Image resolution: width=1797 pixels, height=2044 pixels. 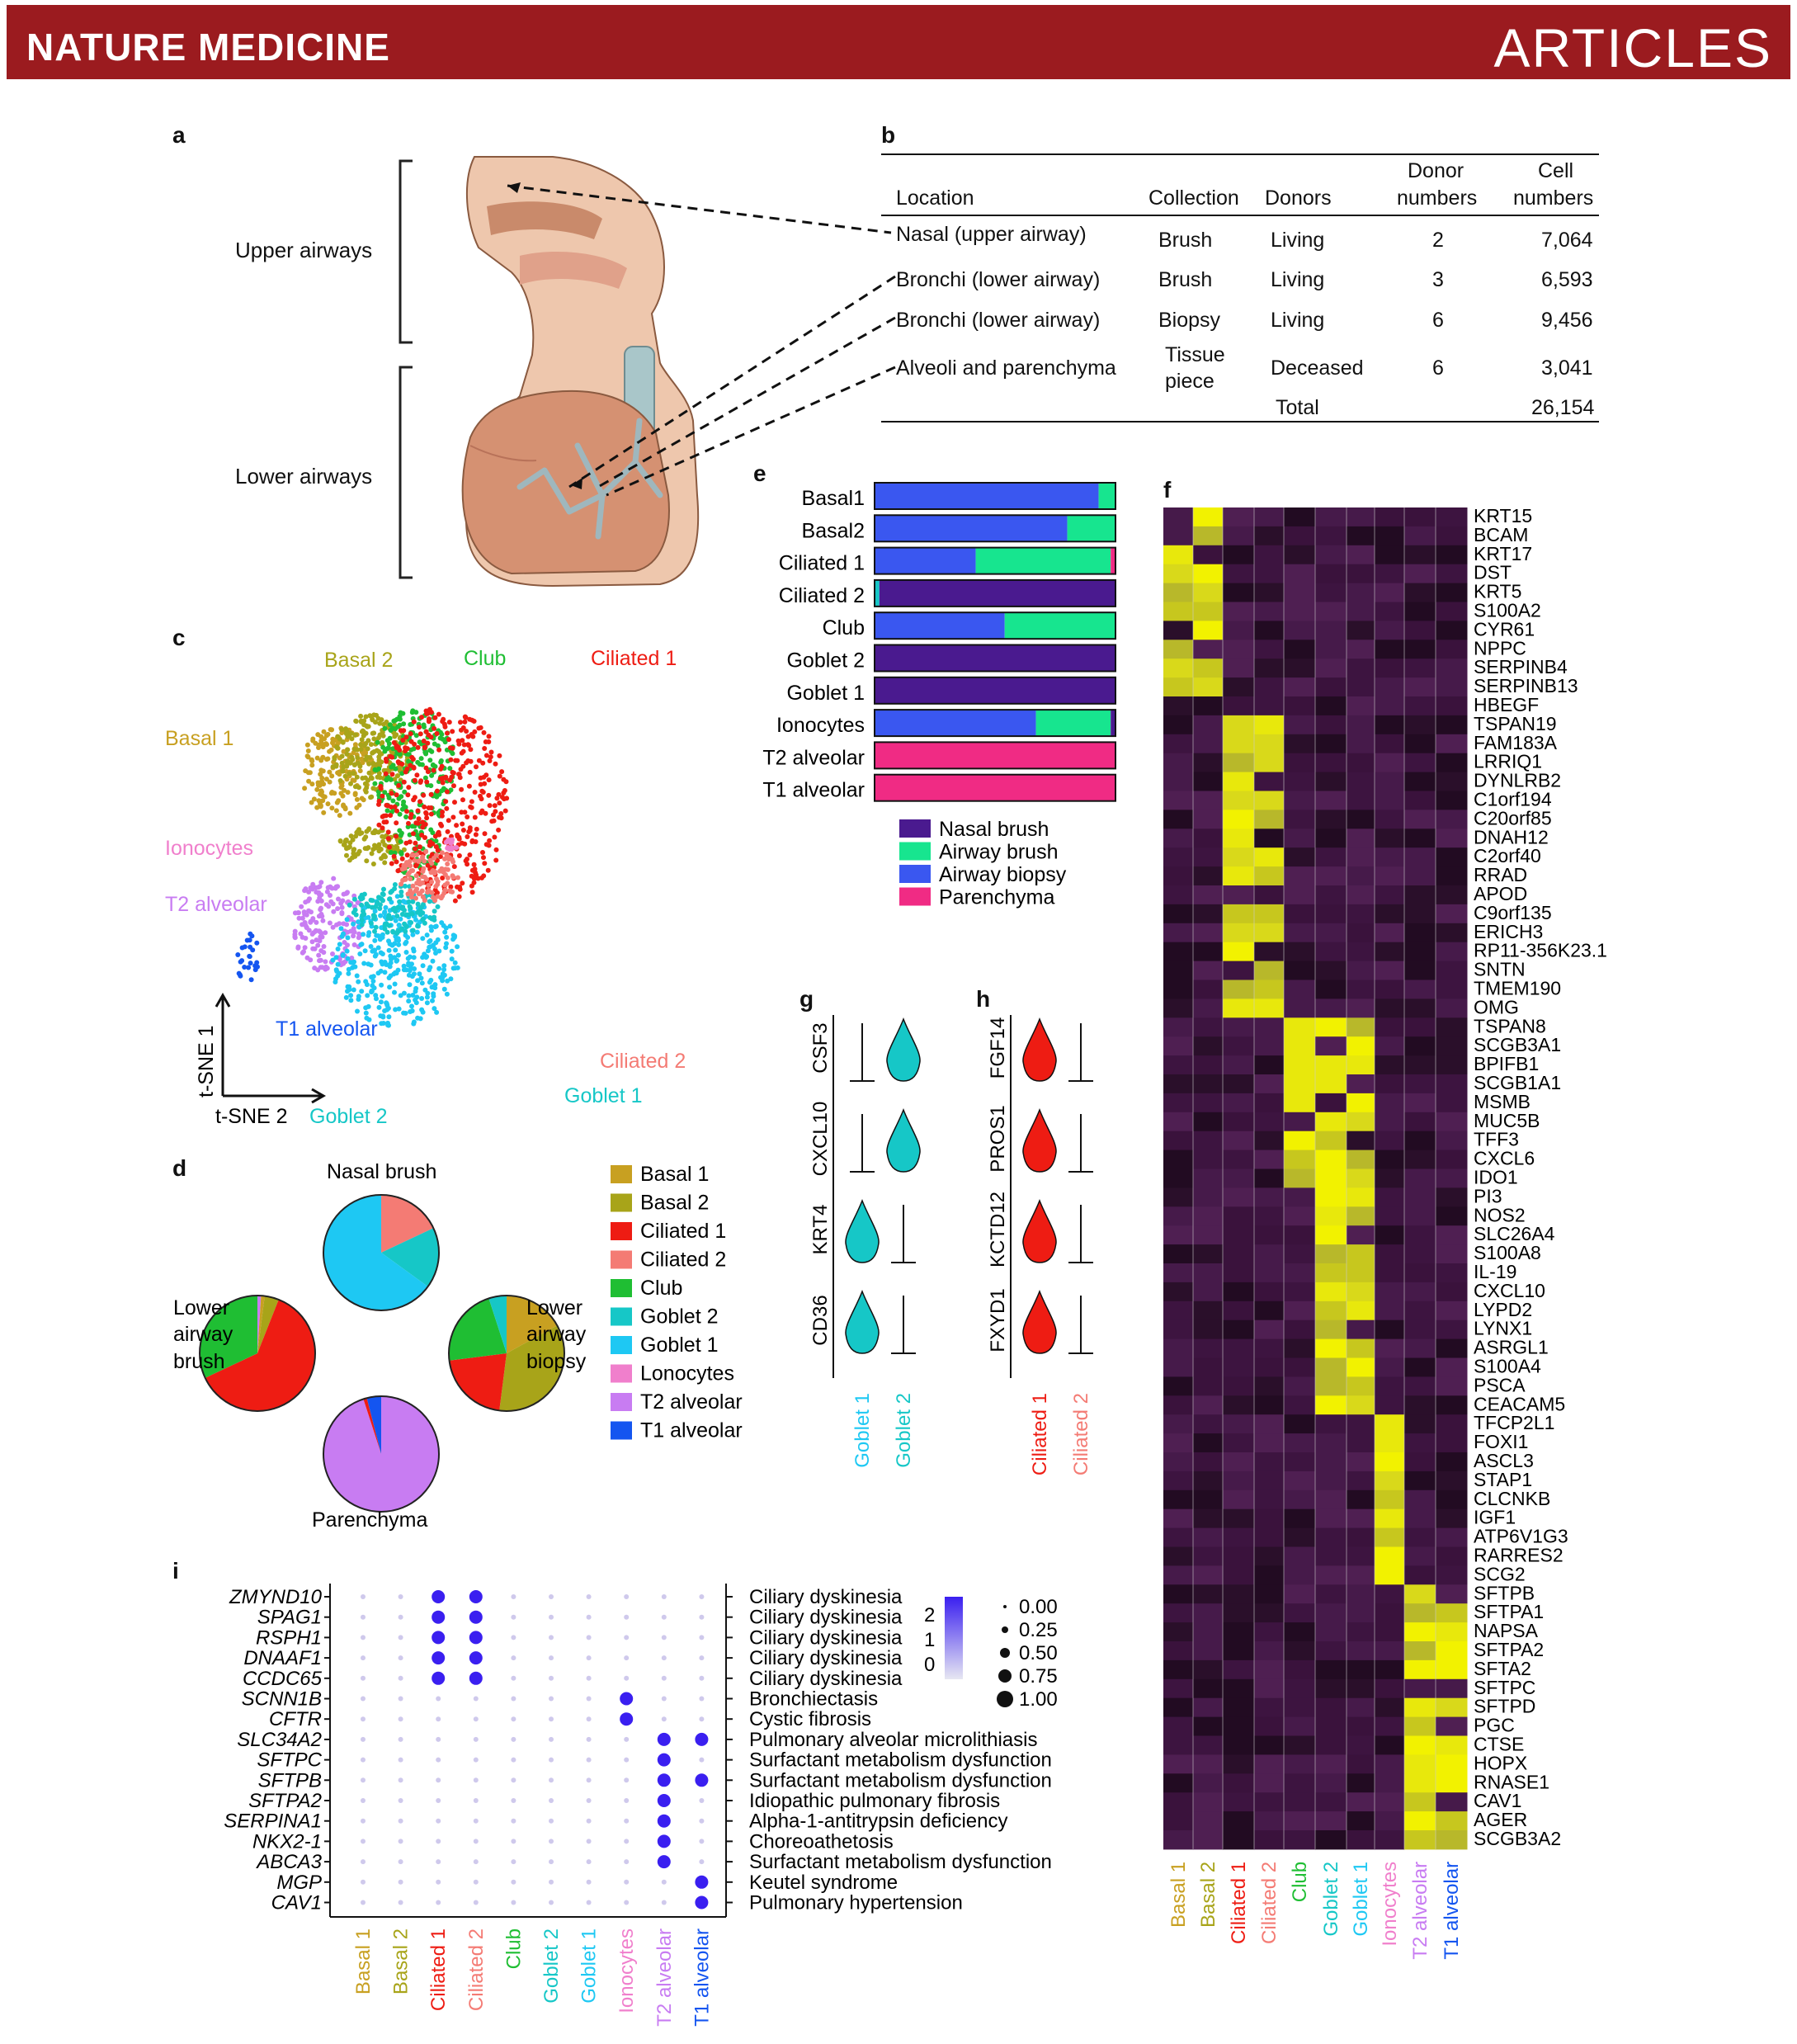 What do you see at coordinates (1540, 951) in the screenshot?
I see `heatmap-gene-label: RP11-356K23.1` at bounding box center [1540, 951].